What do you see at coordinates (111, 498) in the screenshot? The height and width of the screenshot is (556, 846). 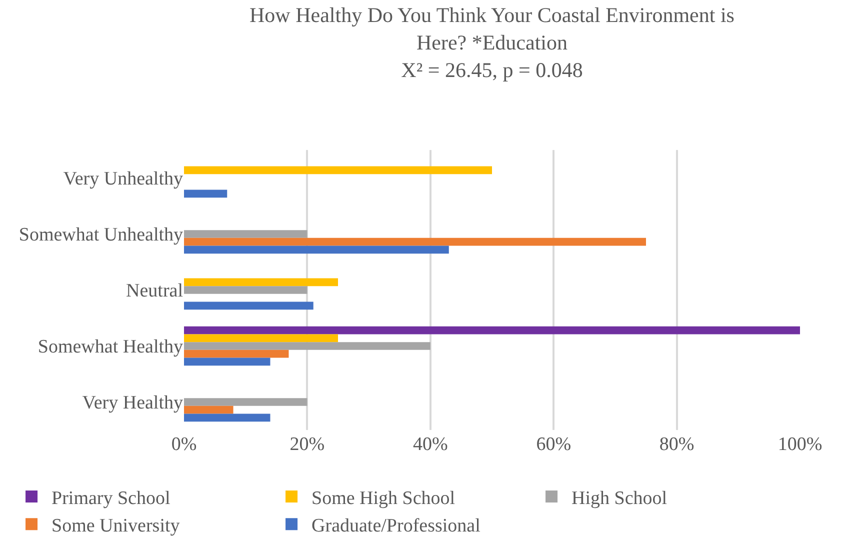 I see `legend-label: Primary School` at bounding box center [111, 498].